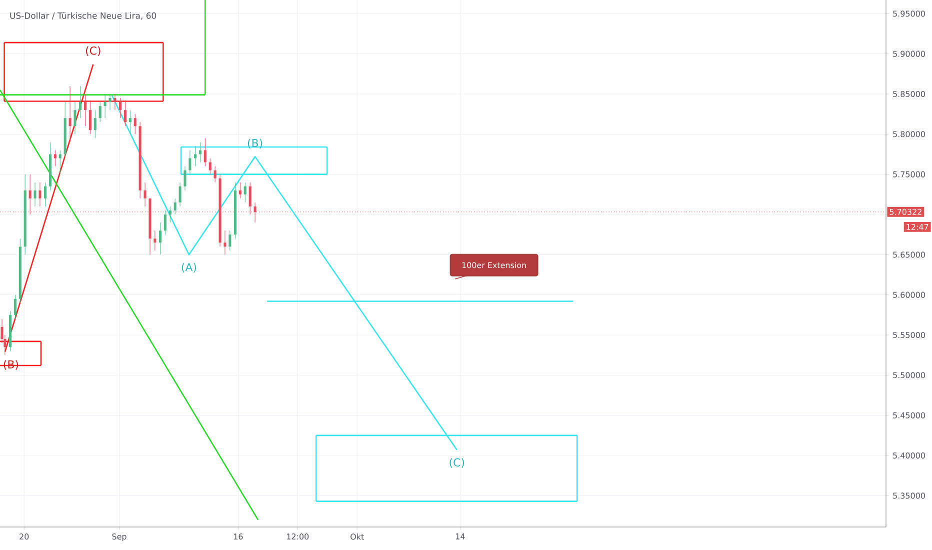 The image size is (932, 550). I want to click on annotation: (A), so click(189, 267).